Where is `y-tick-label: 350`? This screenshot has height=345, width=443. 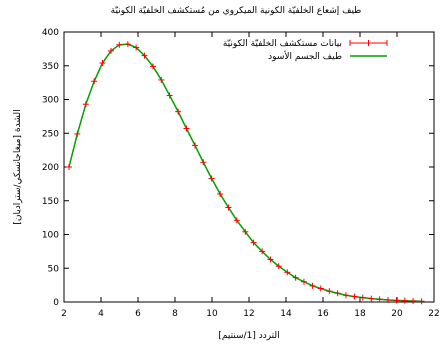
y-tick-label: 350 is located at coordinates (50, 67).